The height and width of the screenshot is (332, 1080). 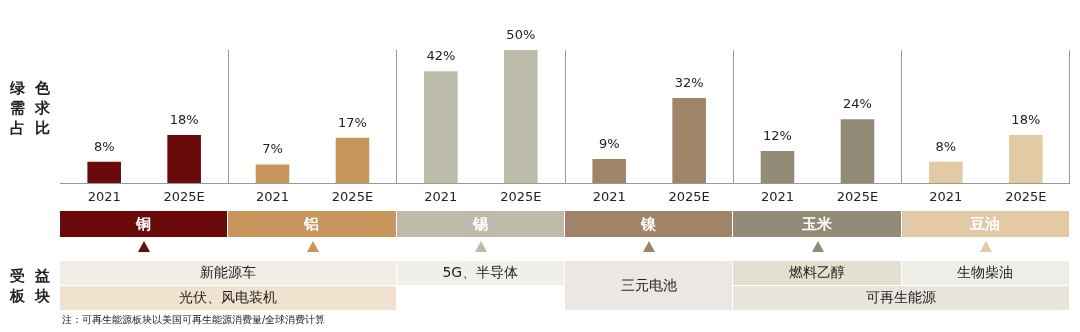 What do you see at coordinates (985, 224) in the screenshot?
I see `x-tick-label: 豆油` at bounding box center [985, 224].